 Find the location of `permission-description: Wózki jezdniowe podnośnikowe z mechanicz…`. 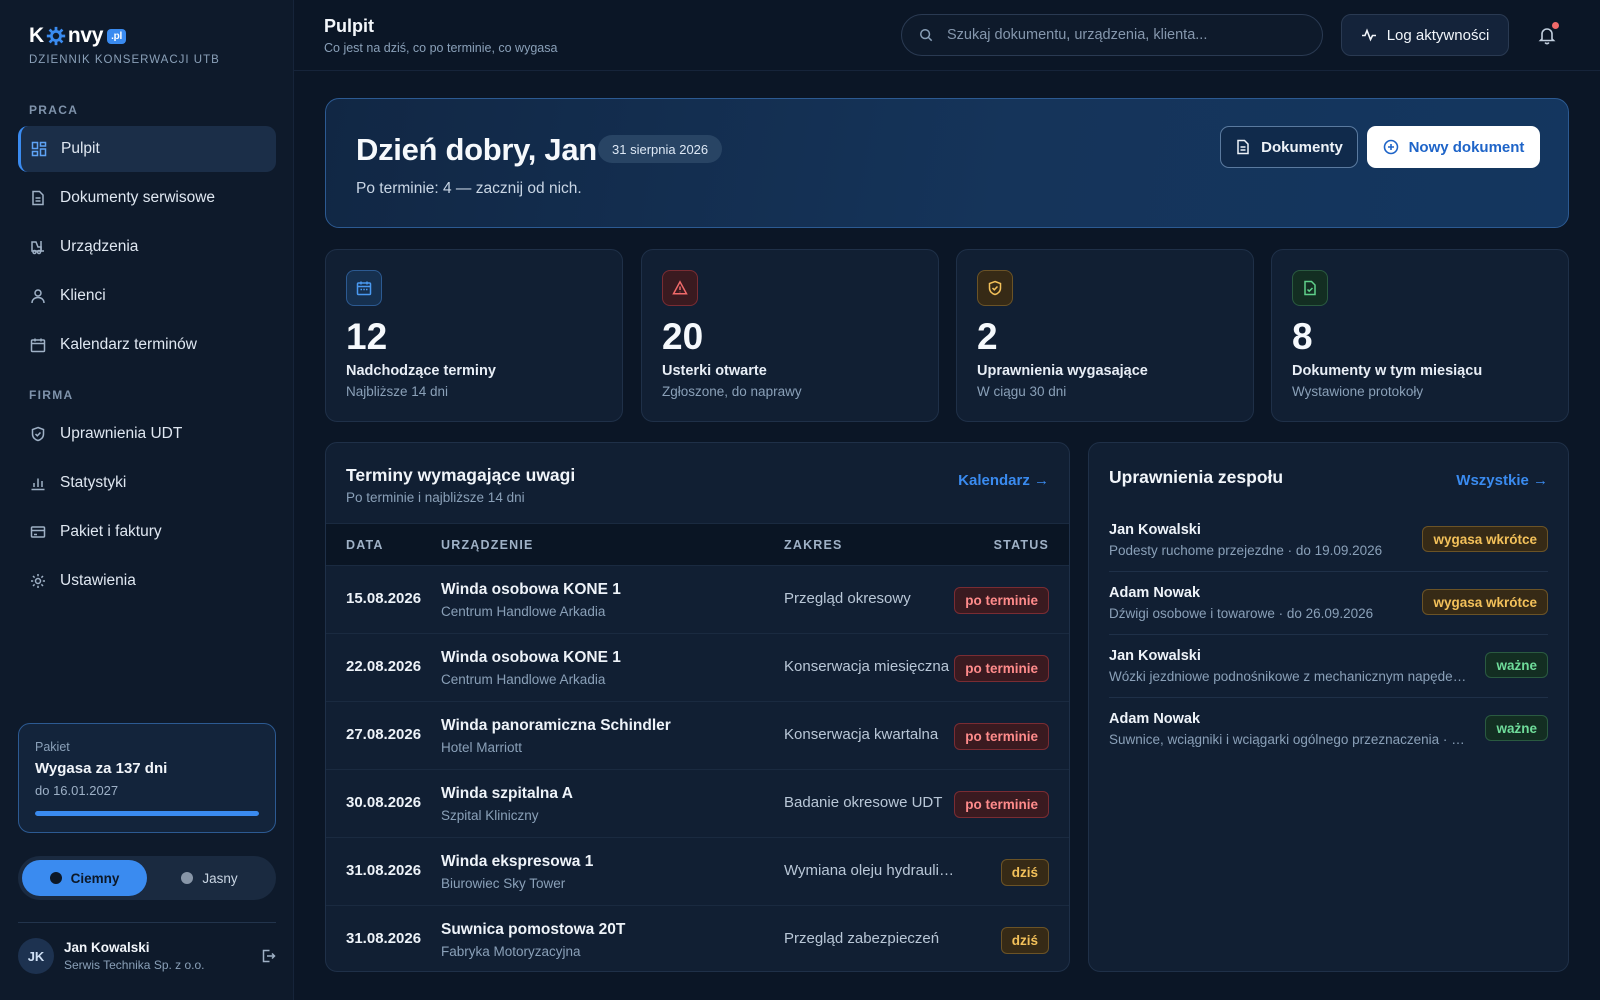

permission-description: Wózki jezdniowe podnośnikowe z mechanicz… is located at coordinates (1289, 676).